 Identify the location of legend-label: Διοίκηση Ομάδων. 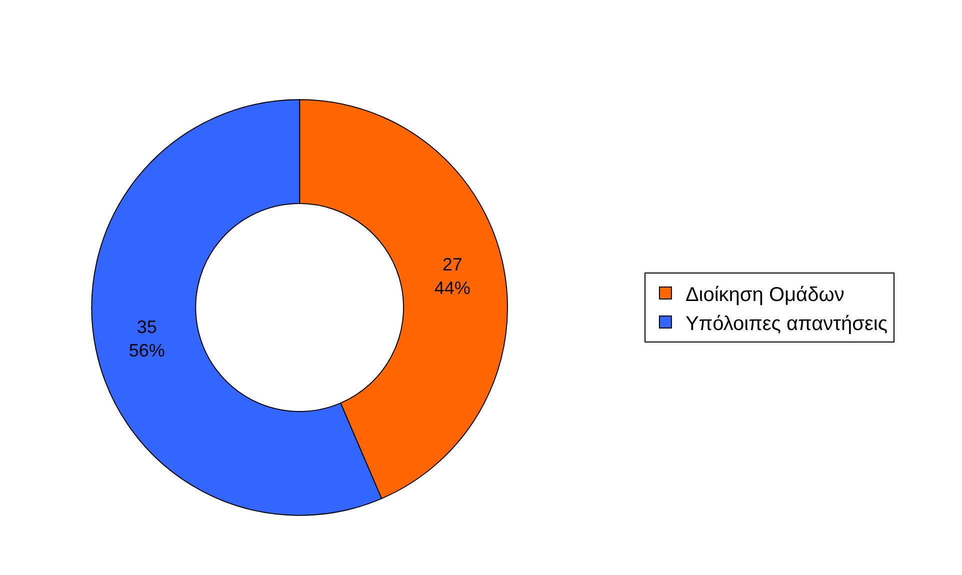
(764, 295).